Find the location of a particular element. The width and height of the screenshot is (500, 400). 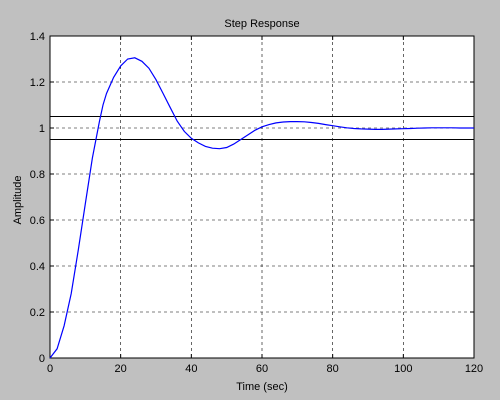

x-tick-label: 20 is located at coordinates (121, 369).